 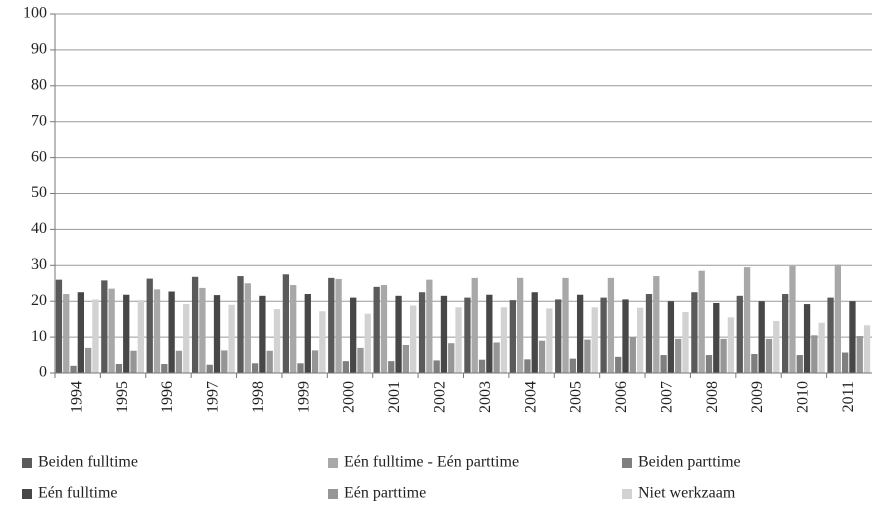 I want to click on legend-label: Beiden fulltime, so click(x=88, y=462).